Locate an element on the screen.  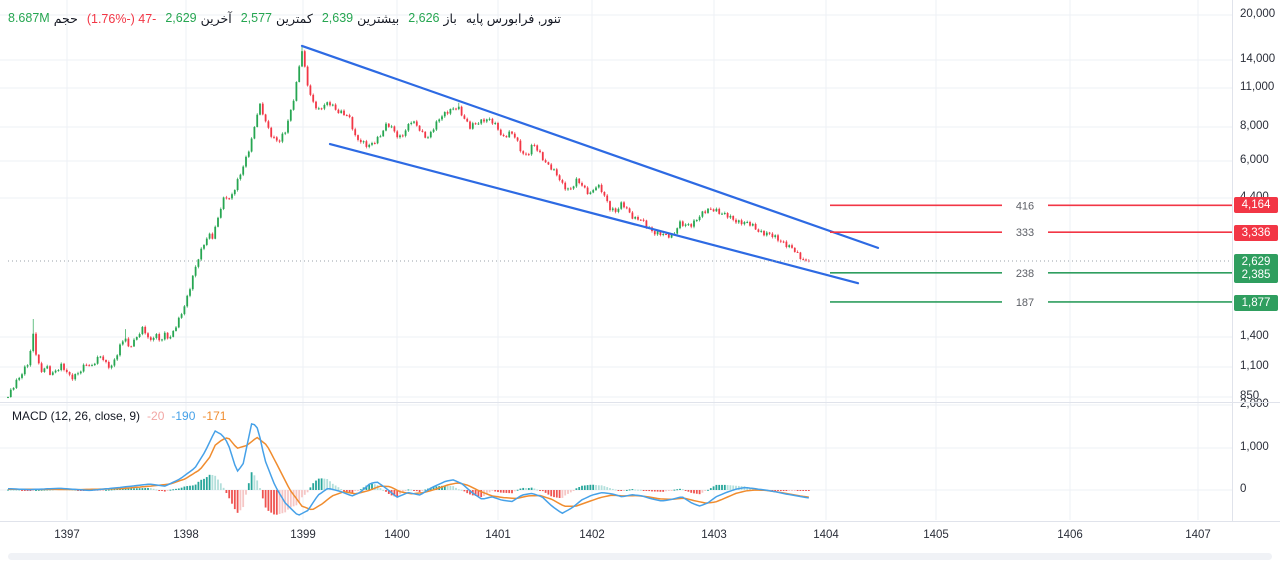
year-label: 1402 is located at coordinates (592, 535).